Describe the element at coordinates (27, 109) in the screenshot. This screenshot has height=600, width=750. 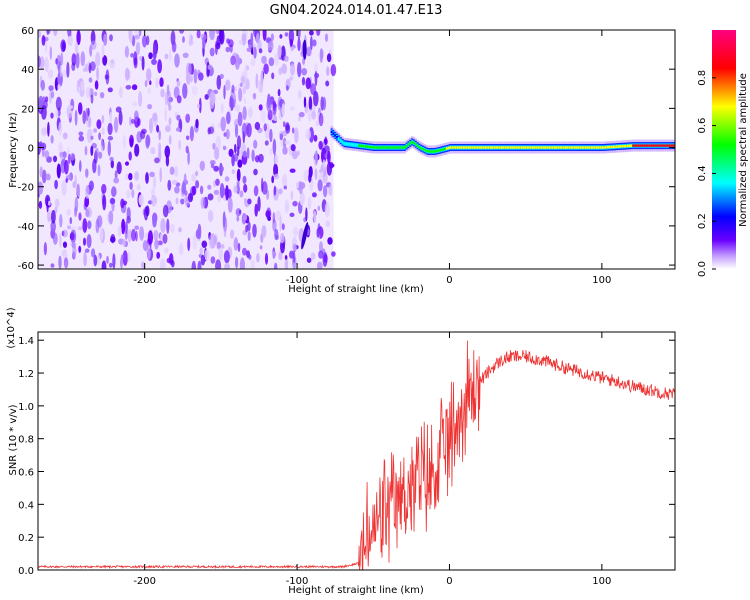
I see `y-tick-label: 20` at that location.